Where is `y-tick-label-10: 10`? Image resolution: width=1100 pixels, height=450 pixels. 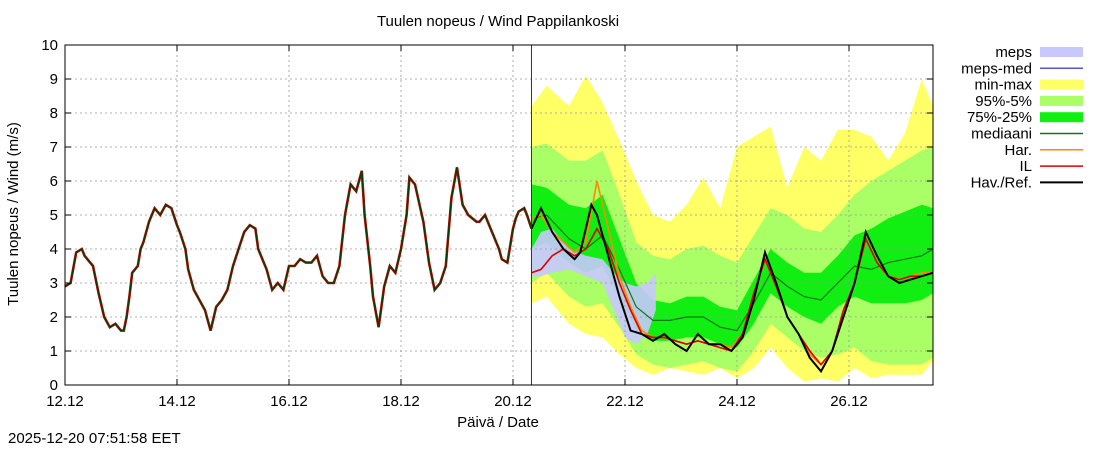
y-tick-label-10: 10 is located at coordinates (49, 45).